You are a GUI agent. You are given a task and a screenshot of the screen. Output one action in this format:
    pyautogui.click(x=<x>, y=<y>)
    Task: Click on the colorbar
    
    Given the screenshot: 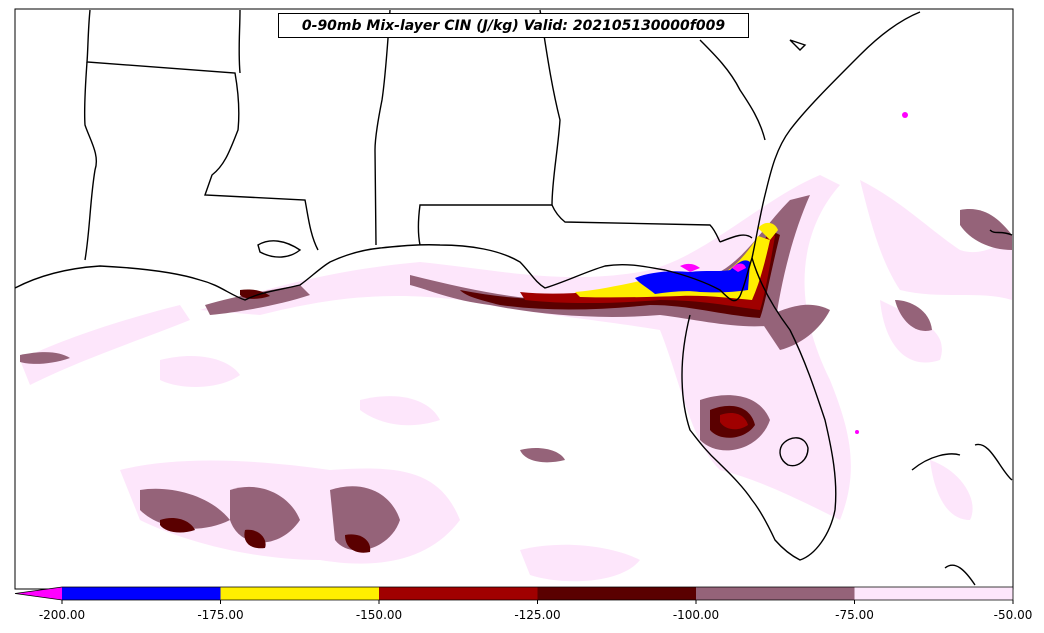 What is the action you would take?
    pyautogui.click(x=514, y=595)
    